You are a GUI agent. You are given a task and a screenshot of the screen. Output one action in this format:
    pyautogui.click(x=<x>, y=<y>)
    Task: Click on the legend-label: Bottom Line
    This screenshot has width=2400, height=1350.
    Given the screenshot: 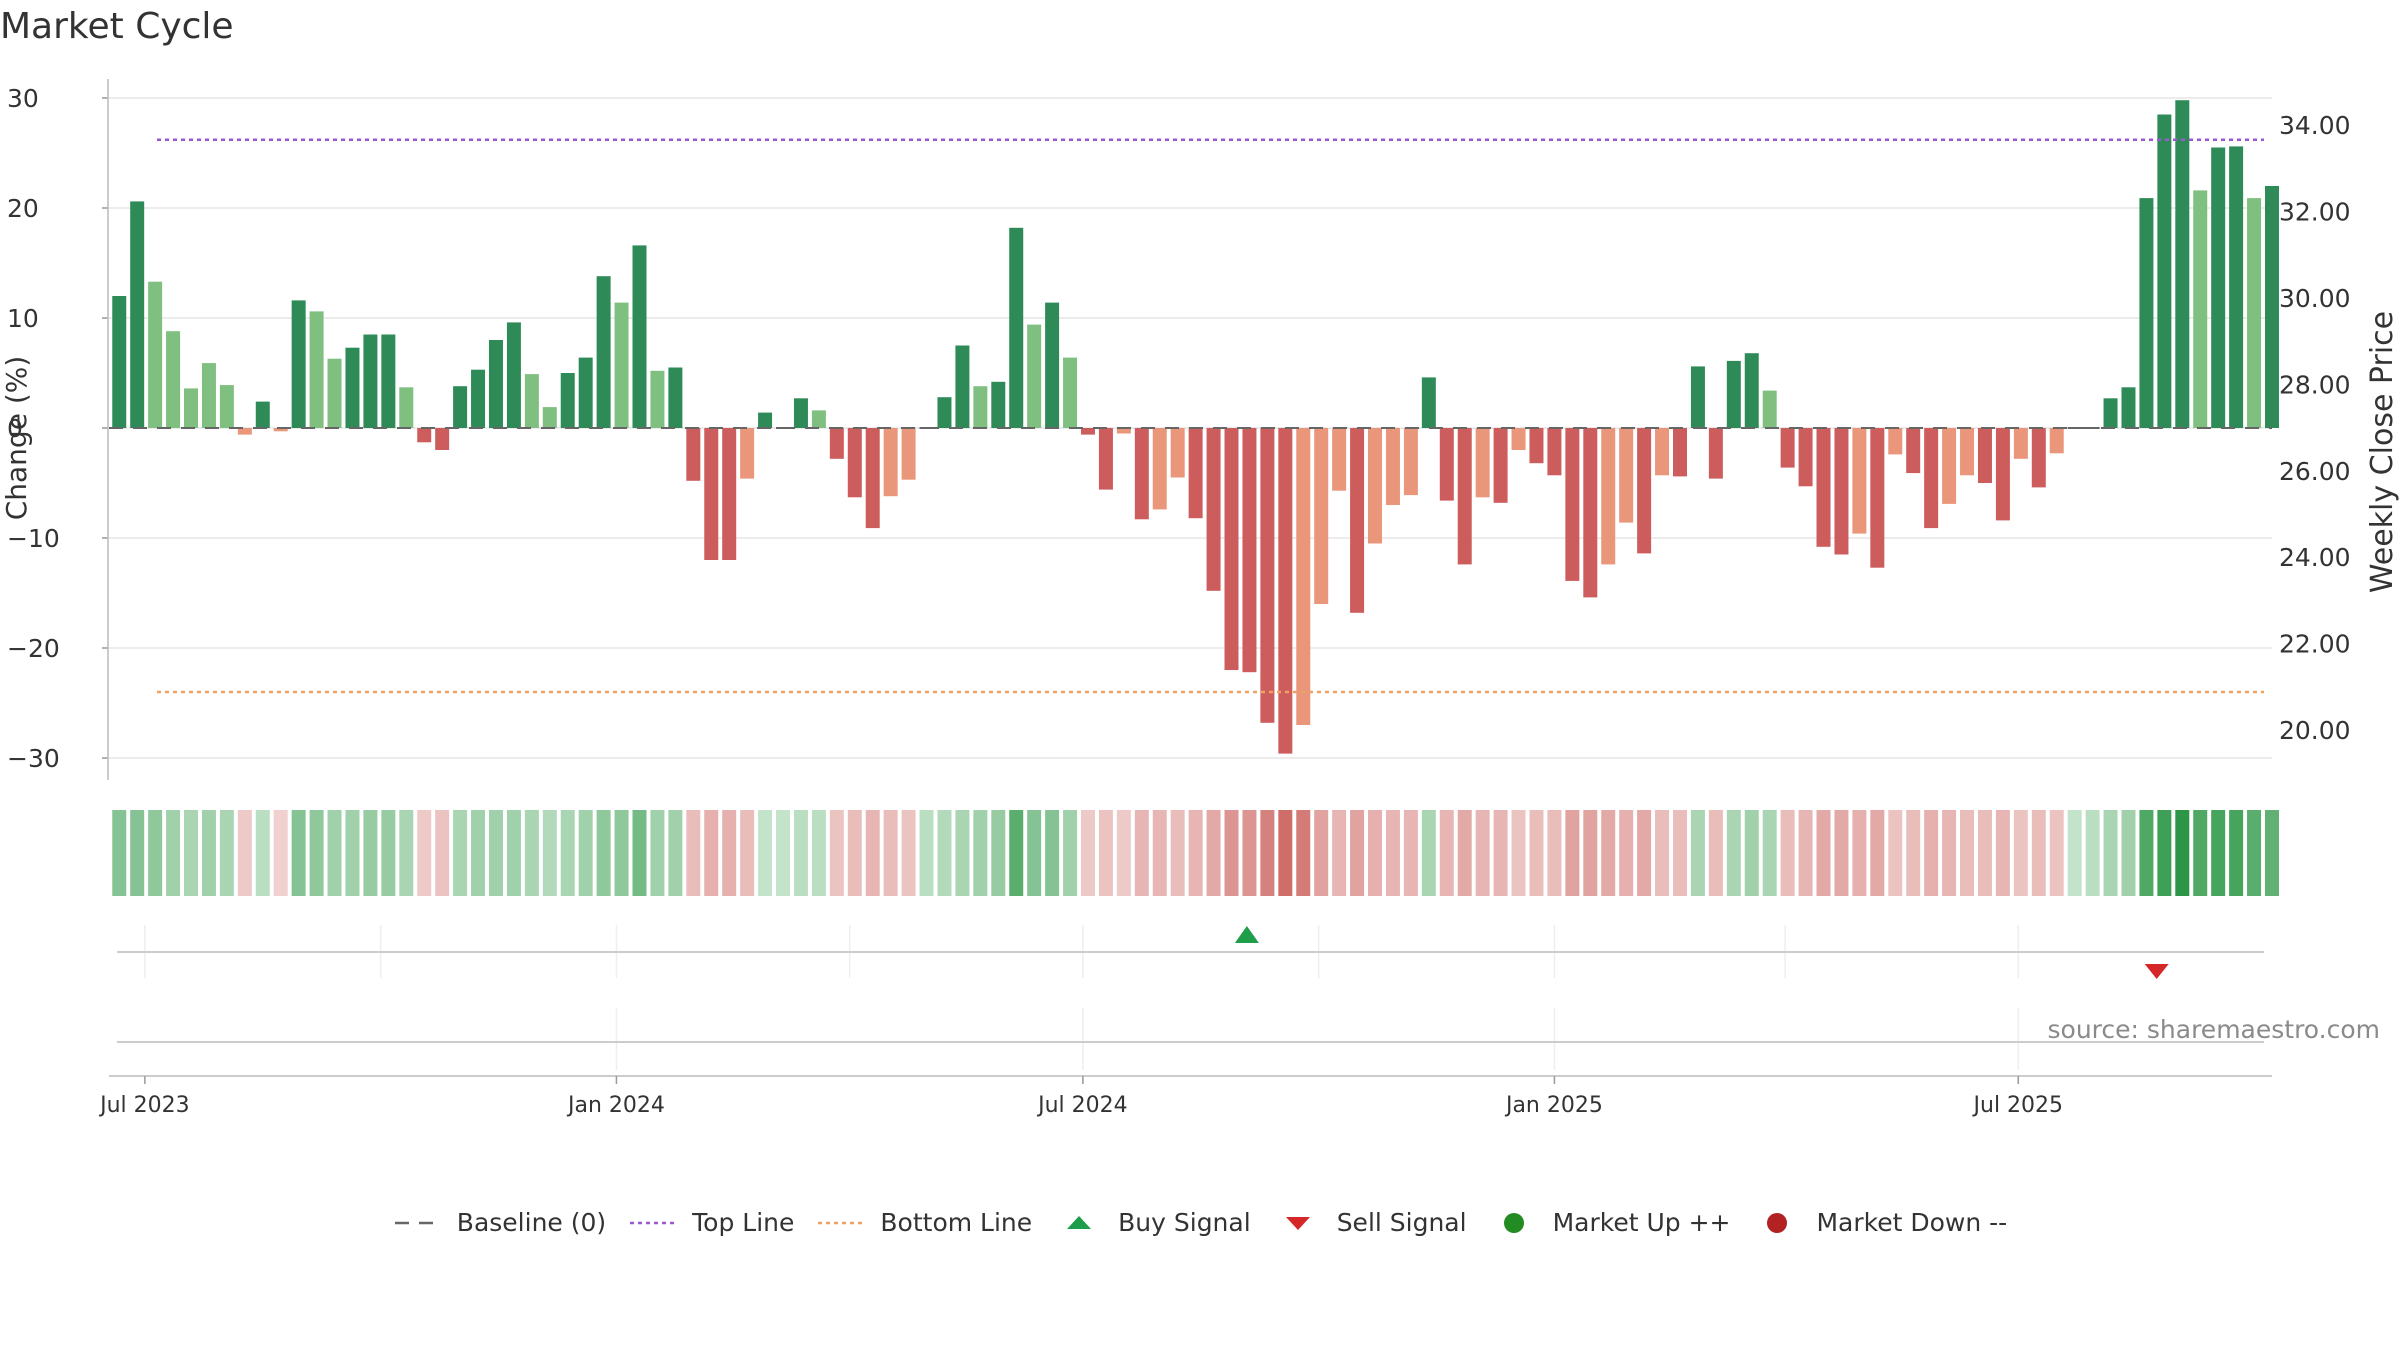 What is the action you would take?
    pyautogui.click(x=956, y=1222)
    